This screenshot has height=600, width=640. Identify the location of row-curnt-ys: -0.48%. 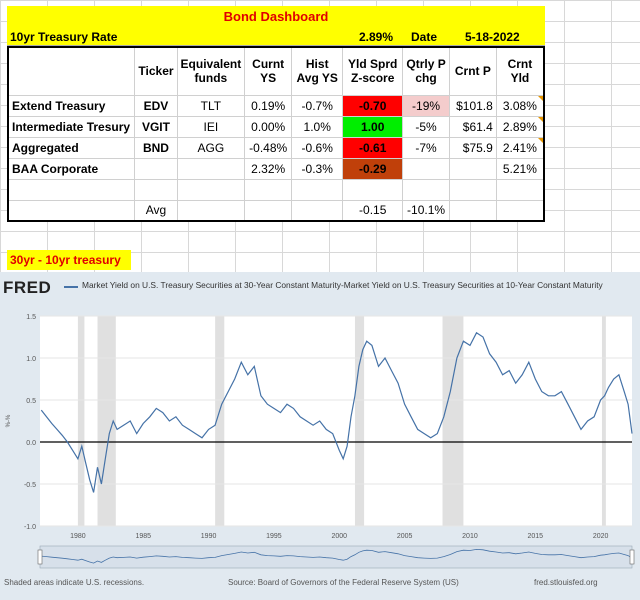
(268, 148).